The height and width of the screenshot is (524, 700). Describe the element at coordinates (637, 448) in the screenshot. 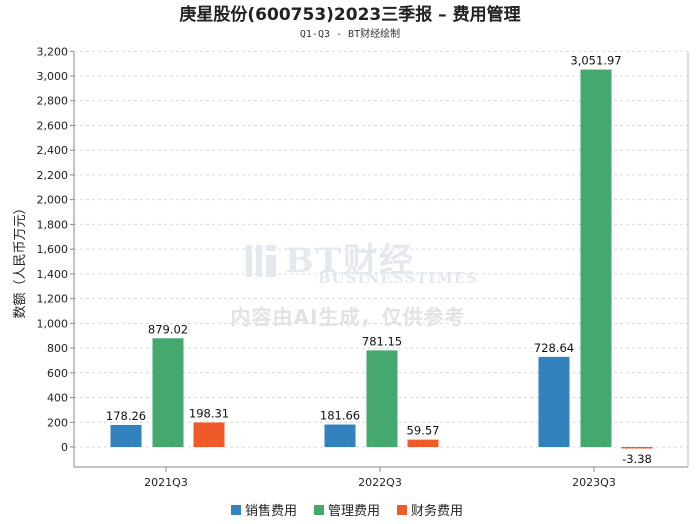

I see `bar-财务费用-2023Q3` at that location.